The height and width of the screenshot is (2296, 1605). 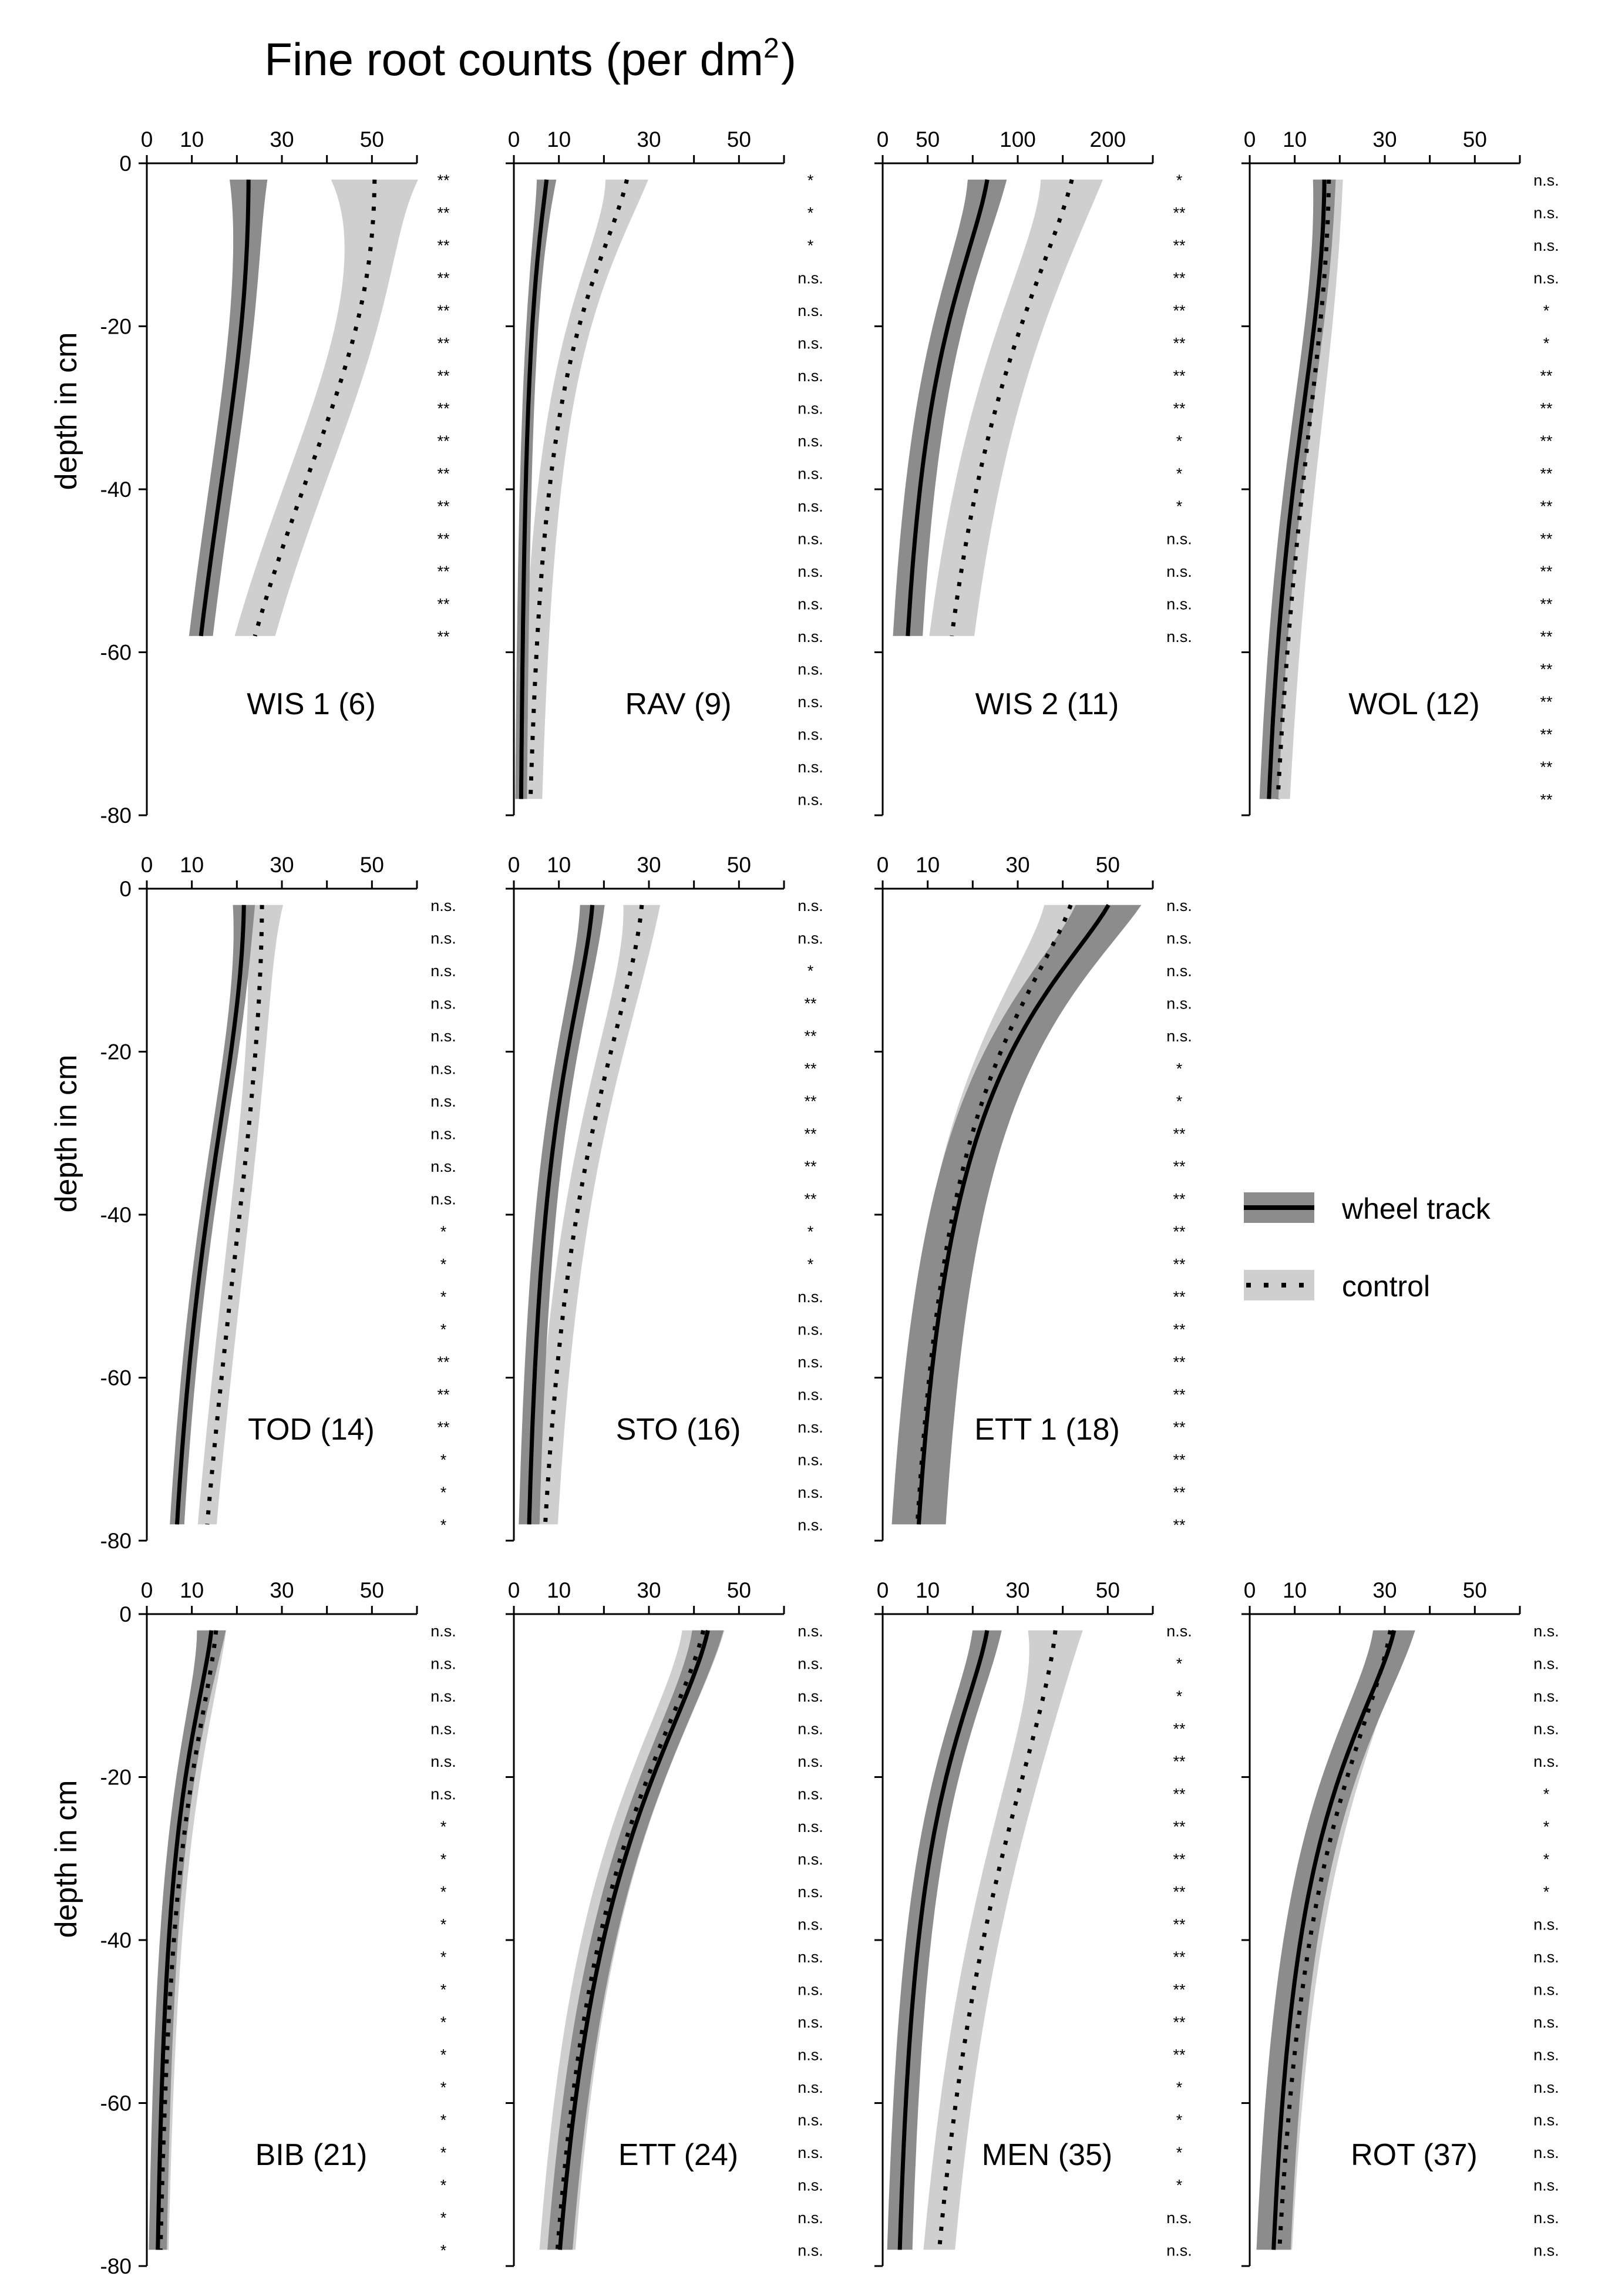 I want to click on panel-label: ROT (37), so click(x=1414, y=2155).